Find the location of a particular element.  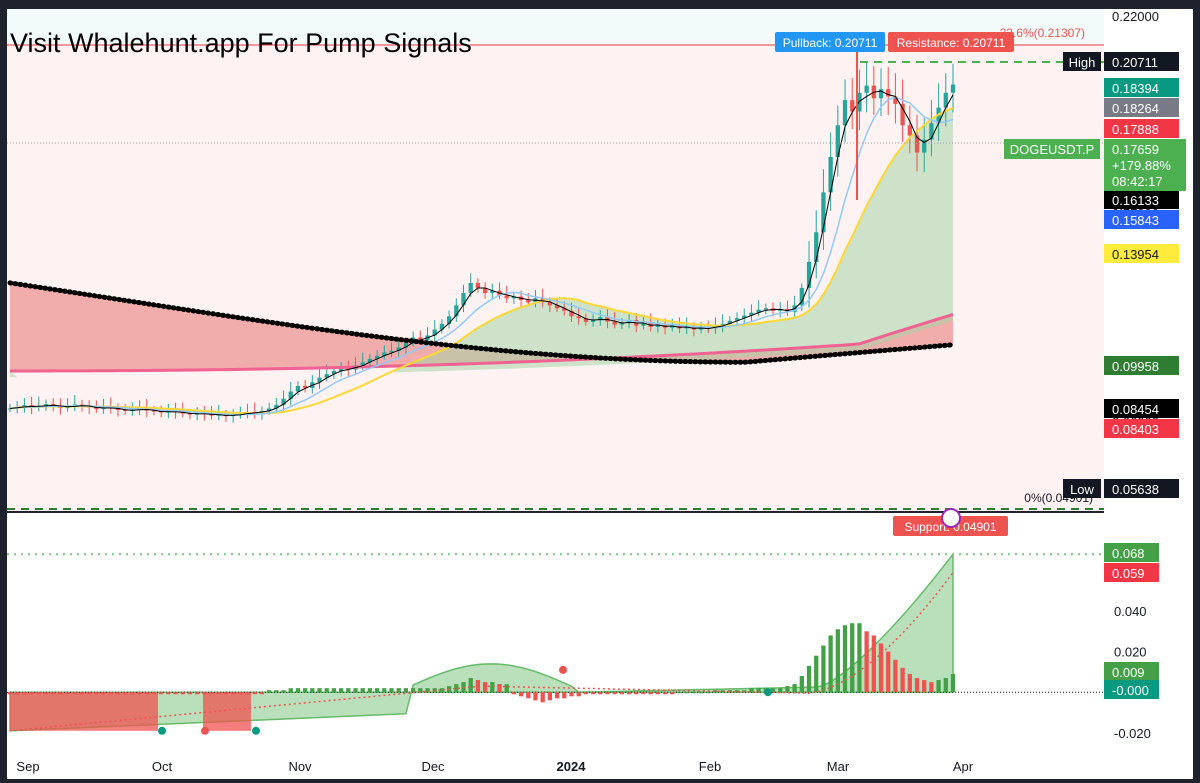

price-tag-value: 0.13954 is located at coordinates (1135, 254).